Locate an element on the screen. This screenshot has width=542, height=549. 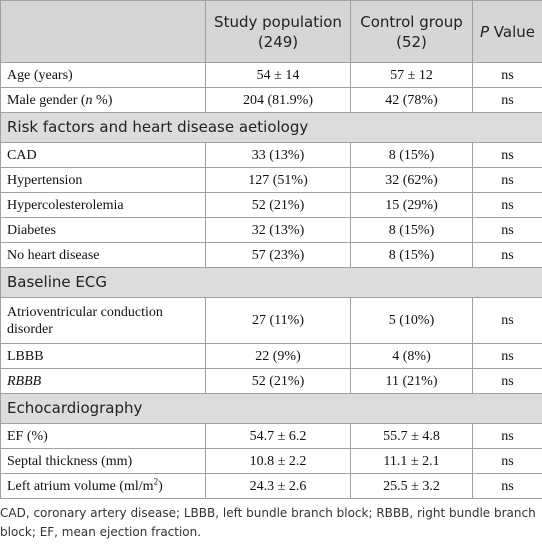
header-cell: Control group (52) is located at coordinates (411, 31).